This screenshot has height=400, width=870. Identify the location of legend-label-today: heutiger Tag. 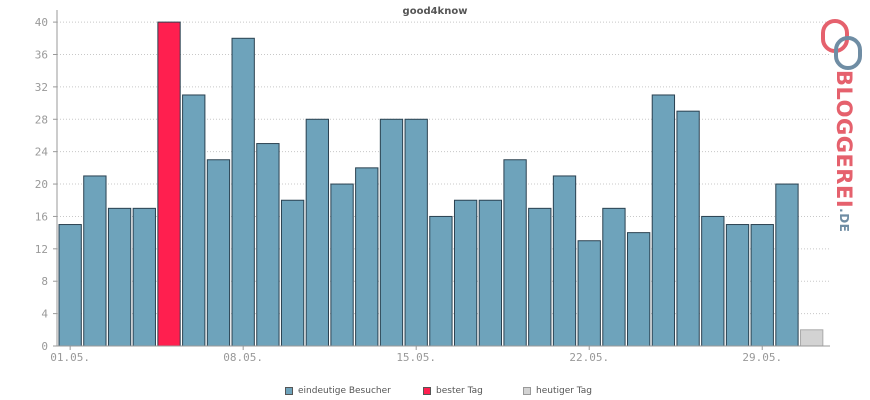
(564, 391).